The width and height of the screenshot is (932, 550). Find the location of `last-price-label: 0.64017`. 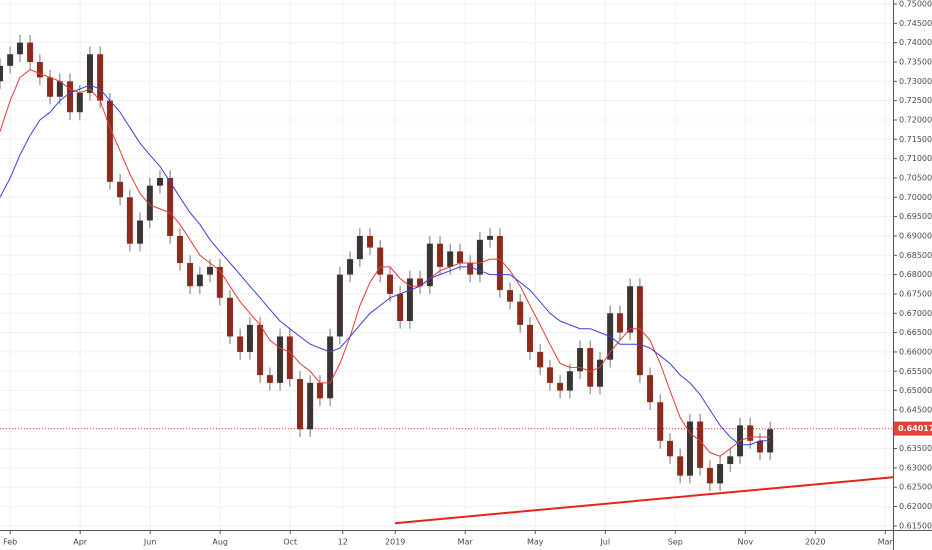

last-price-label: 0.64017 is located at coordinates (915, 428).